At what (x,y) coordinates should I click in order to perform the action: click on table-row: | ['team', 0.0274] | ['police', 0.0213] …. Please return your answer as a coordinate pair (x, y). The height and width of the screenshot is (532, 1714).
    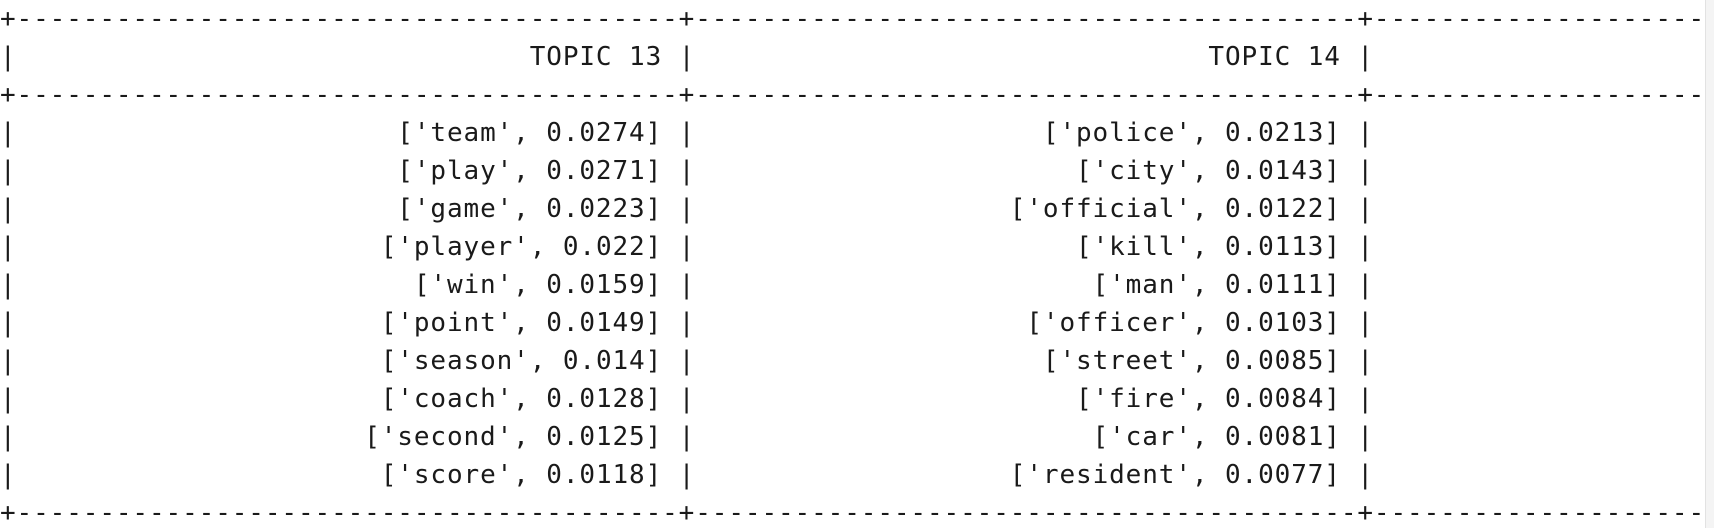
    Looking at the image, I should click on (857, 133).